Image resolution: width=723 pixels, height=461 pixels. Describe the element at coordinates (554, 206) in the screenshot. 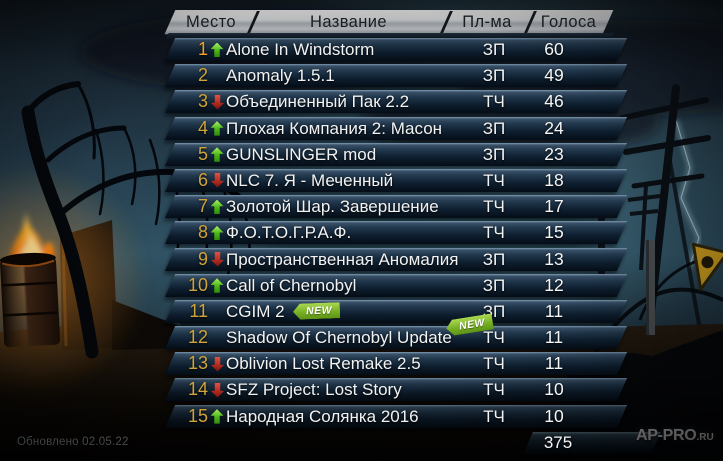

I see `votes-cell: 17` at that location.